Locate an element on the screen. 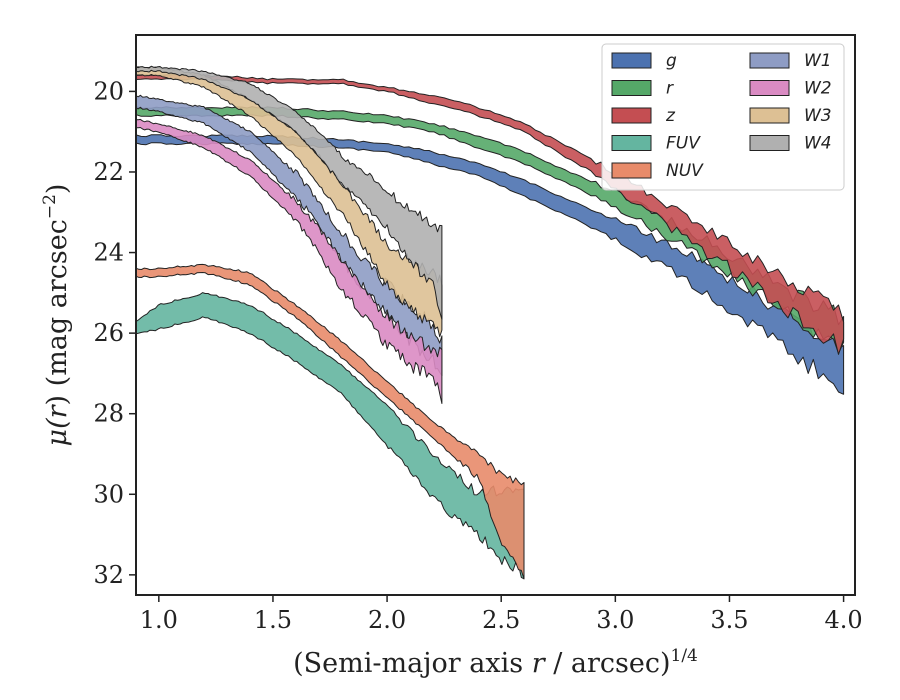 The image size is (900, 700). y-tick-label: 26 is located at coordinates (108, 333).